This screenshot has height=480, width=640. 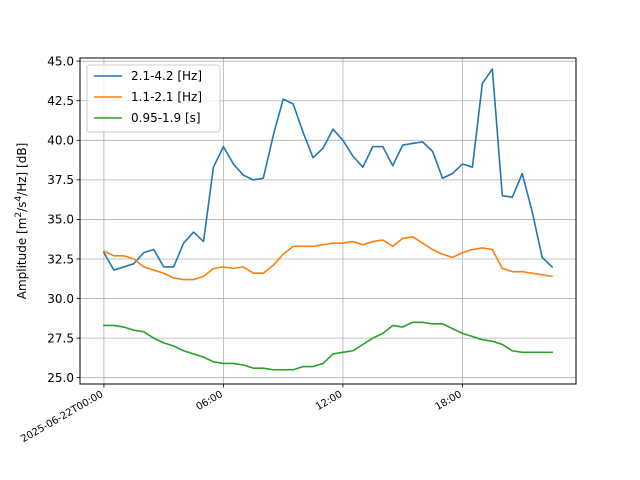 I want to click on y-tick-label: 32.5, so click(x=60, y=259).